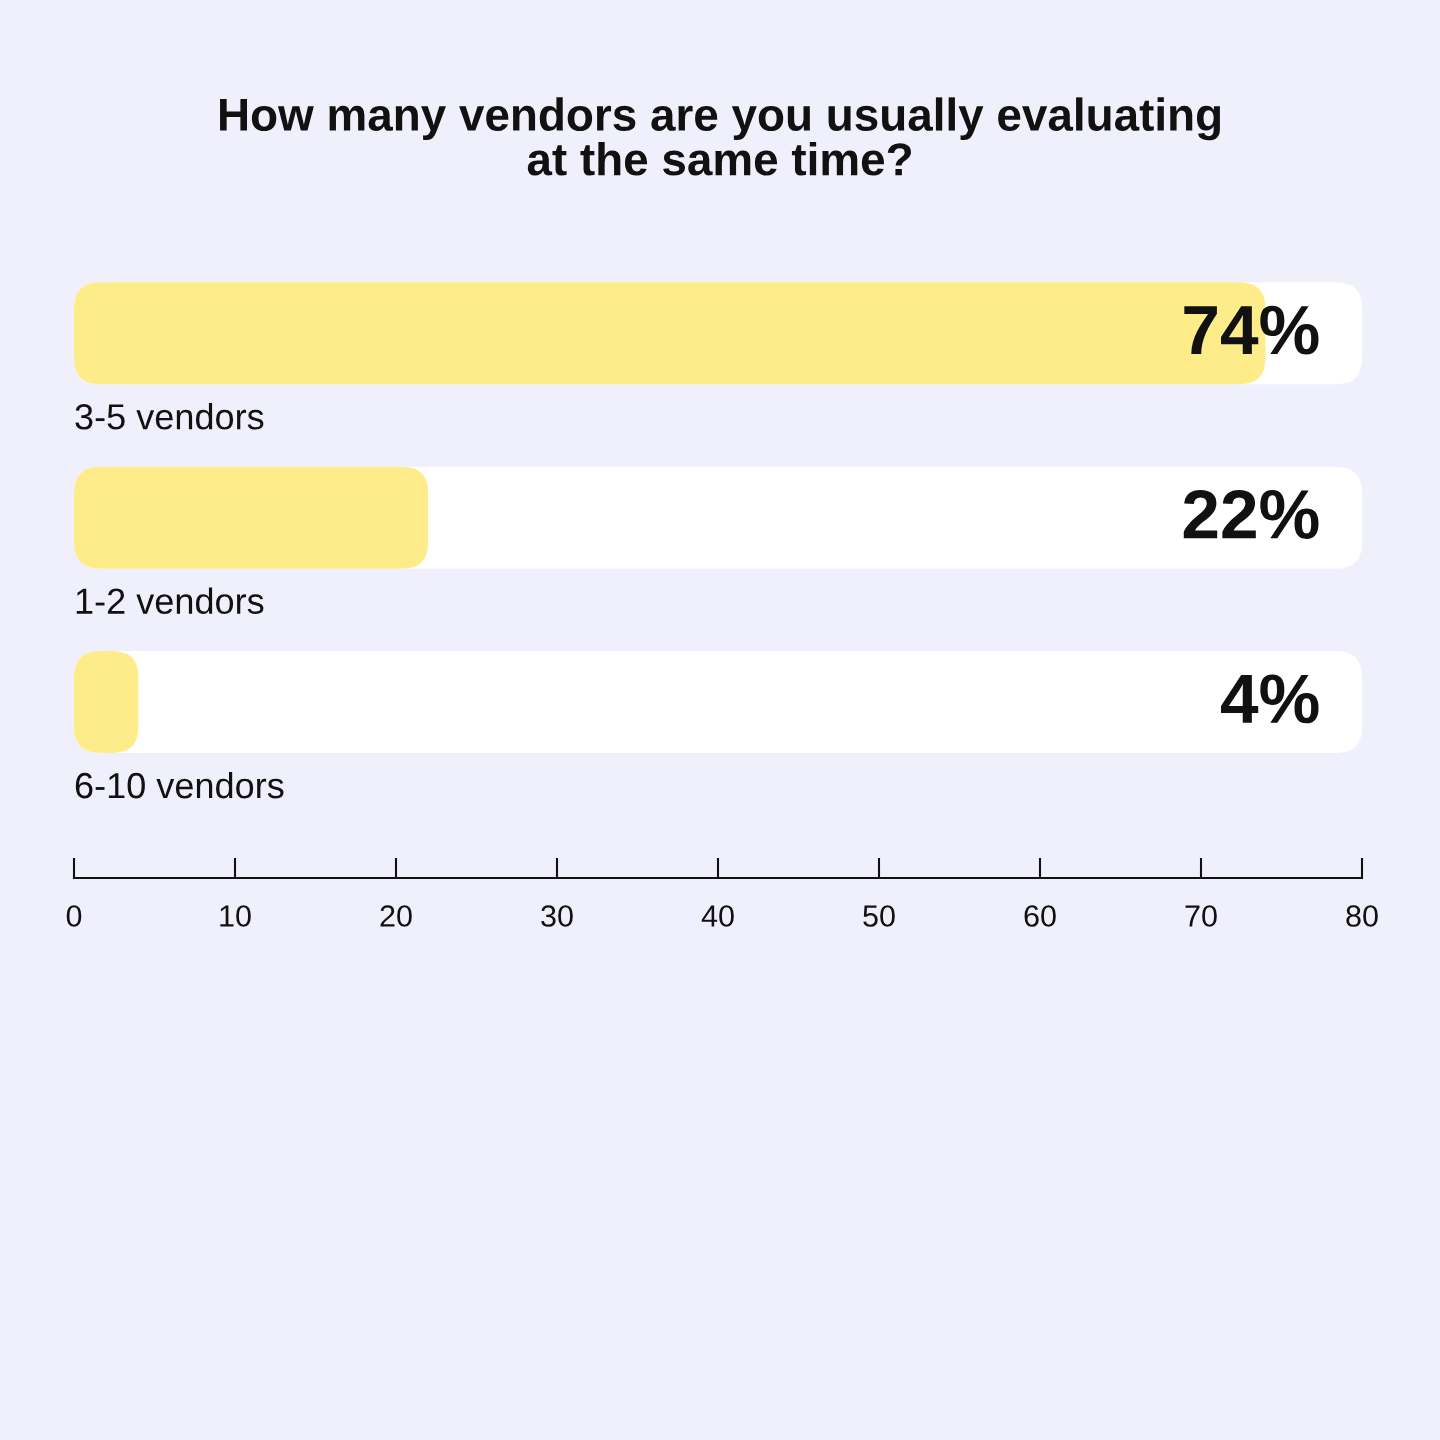 The image size is (1440, 1440). Describe the element at coordinates (170, 601) in the screenshot. I see `y-tick-label: 1-2 vendors` at that location.